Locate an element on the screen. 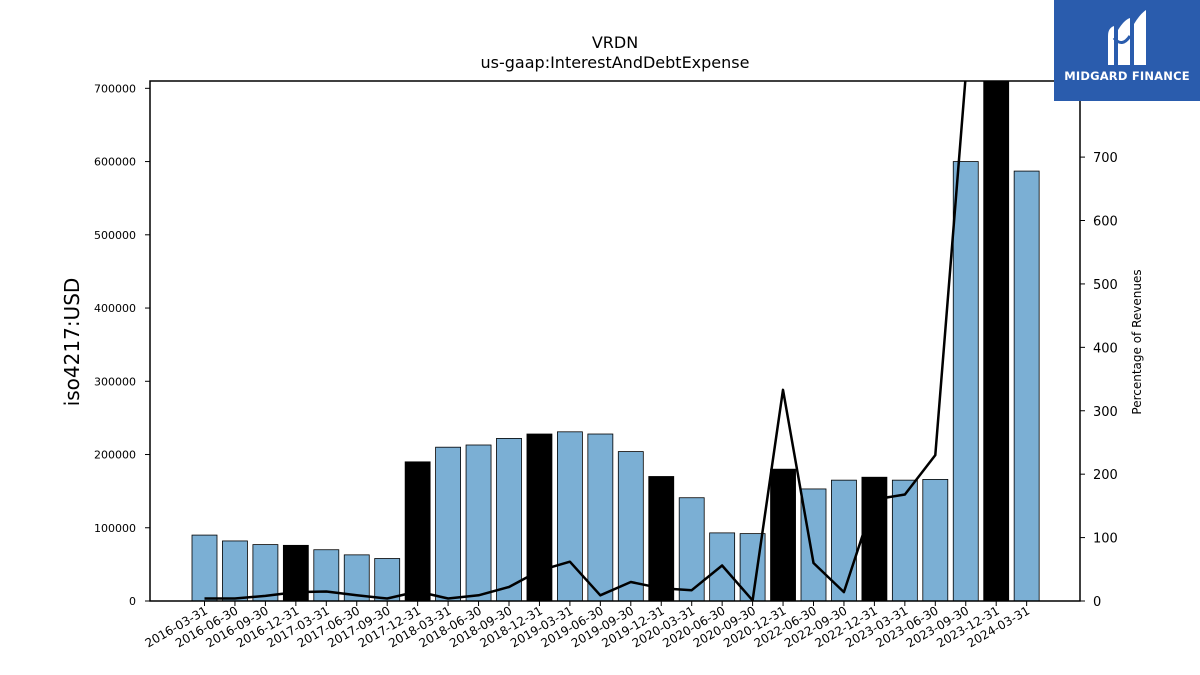 Image resolution: width=1200 pixels, height=675 pixels. y-tick-label: 0 is located at coordinates (132, 601).